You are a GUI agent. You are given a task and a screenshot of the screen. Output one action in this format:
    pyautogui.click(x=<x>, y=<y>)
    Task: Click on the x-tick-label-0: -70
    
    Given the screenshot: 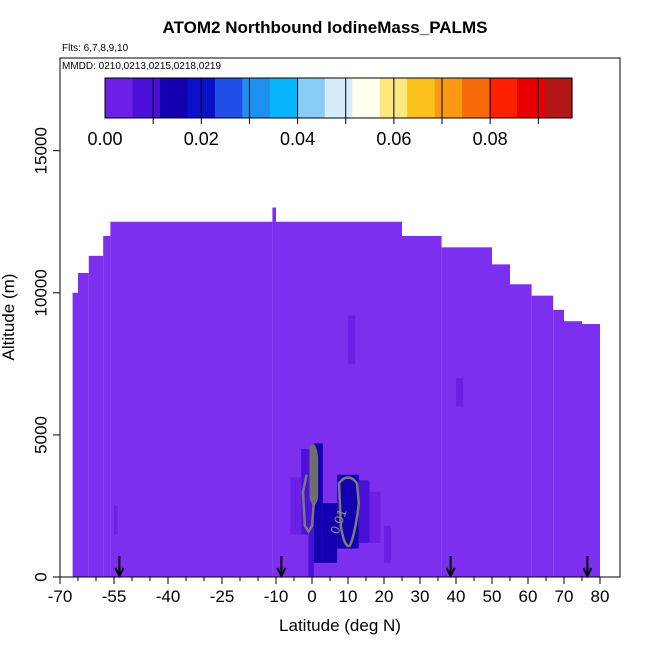 What is the action you would take?
    pyautogui.click(x=60, y=596)
    